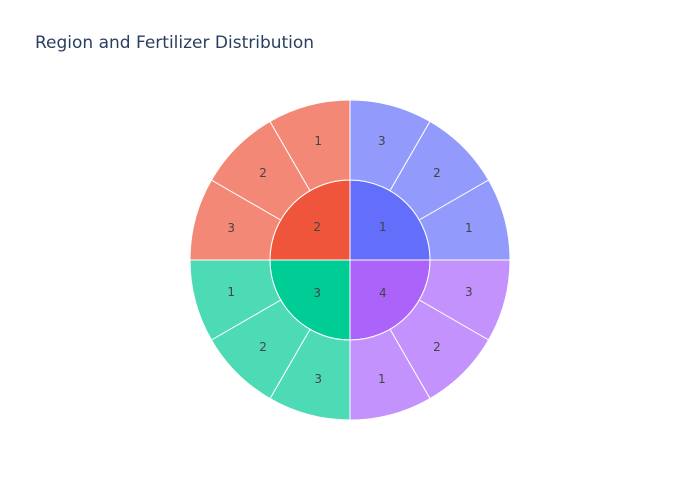 Image resolution: width=700 pixels, height=500 pixels. Describe the element at coordinates (318, 141) in the screenshot. I see `fertilizer-label-2-1: 1` at that location.